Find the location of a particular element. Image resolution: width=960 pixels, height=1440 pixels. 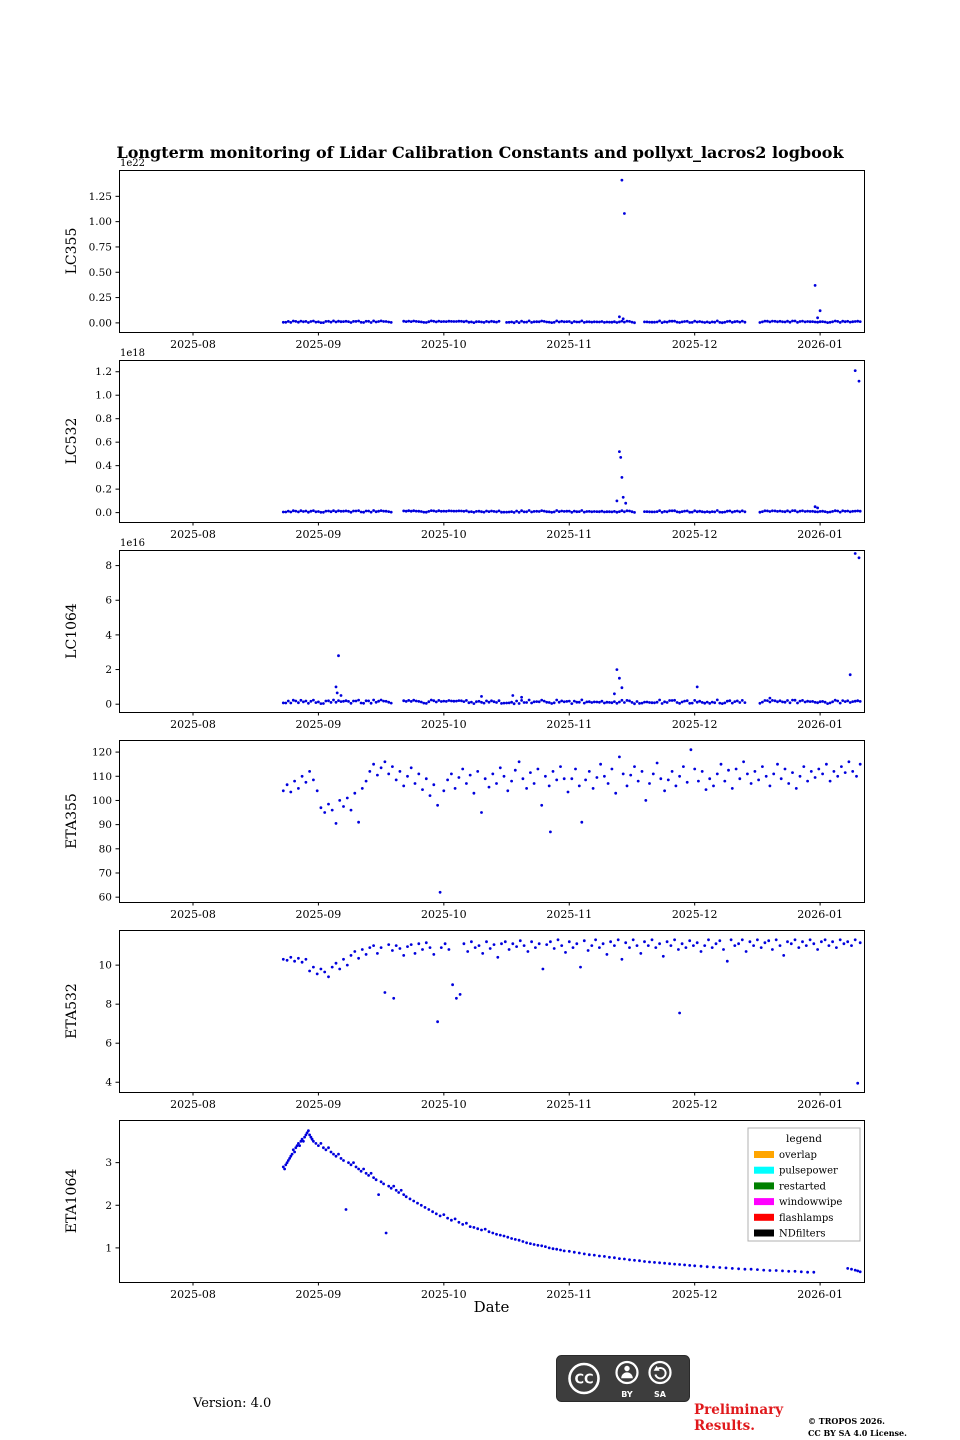

y-tick-label: 0.50 is located at coordinates (100, 273).